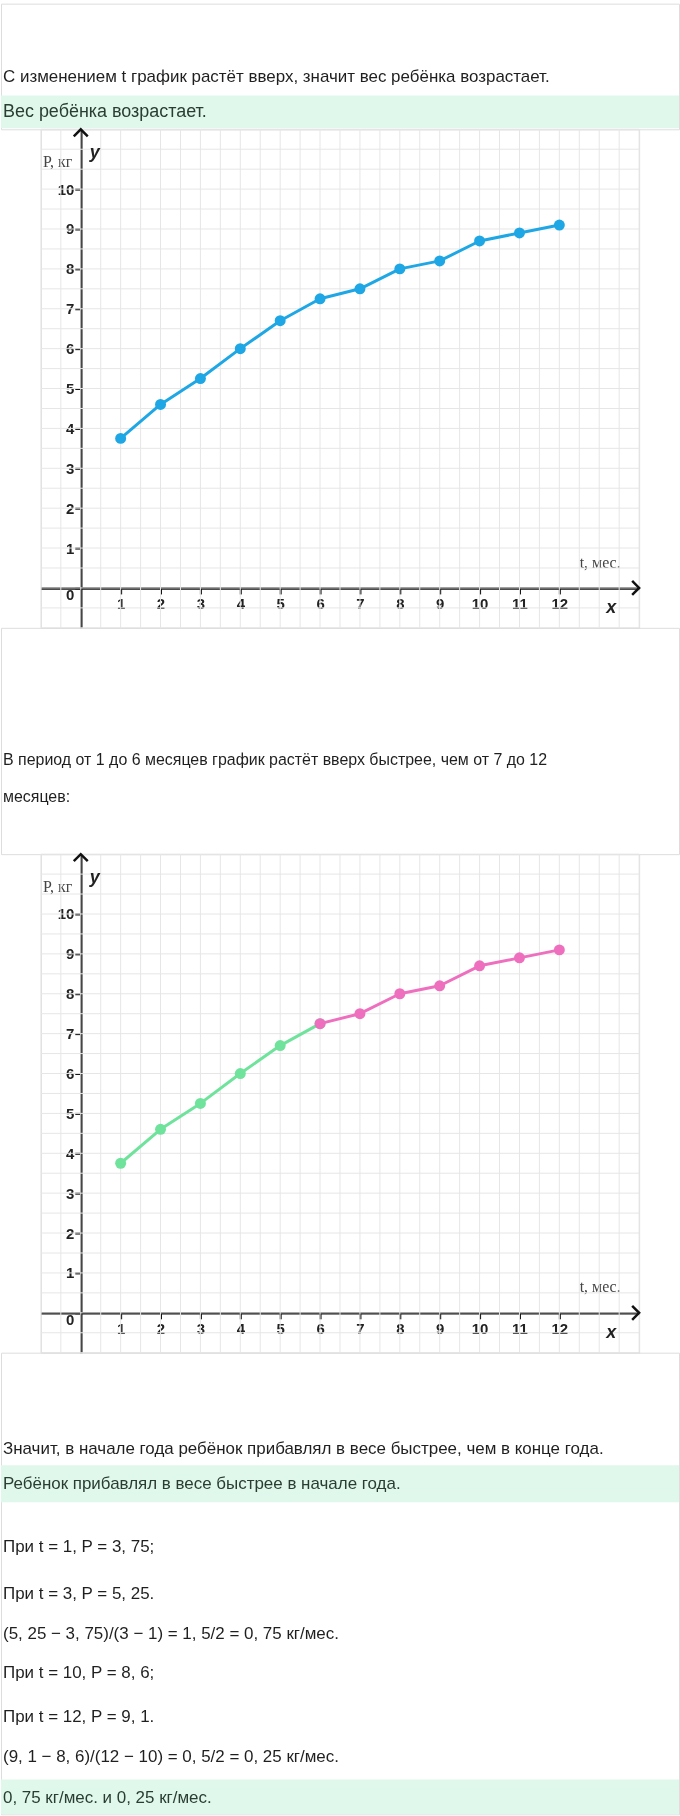 The height and width of the screenshot is (1816, 680). What do you see at coordinates (303, 1449) in the screenshot?
I see `text: Значит, в начале года ребёнок прибавлял в весе быстрее, чем в конце года.` at bounding box center [303, 1449].